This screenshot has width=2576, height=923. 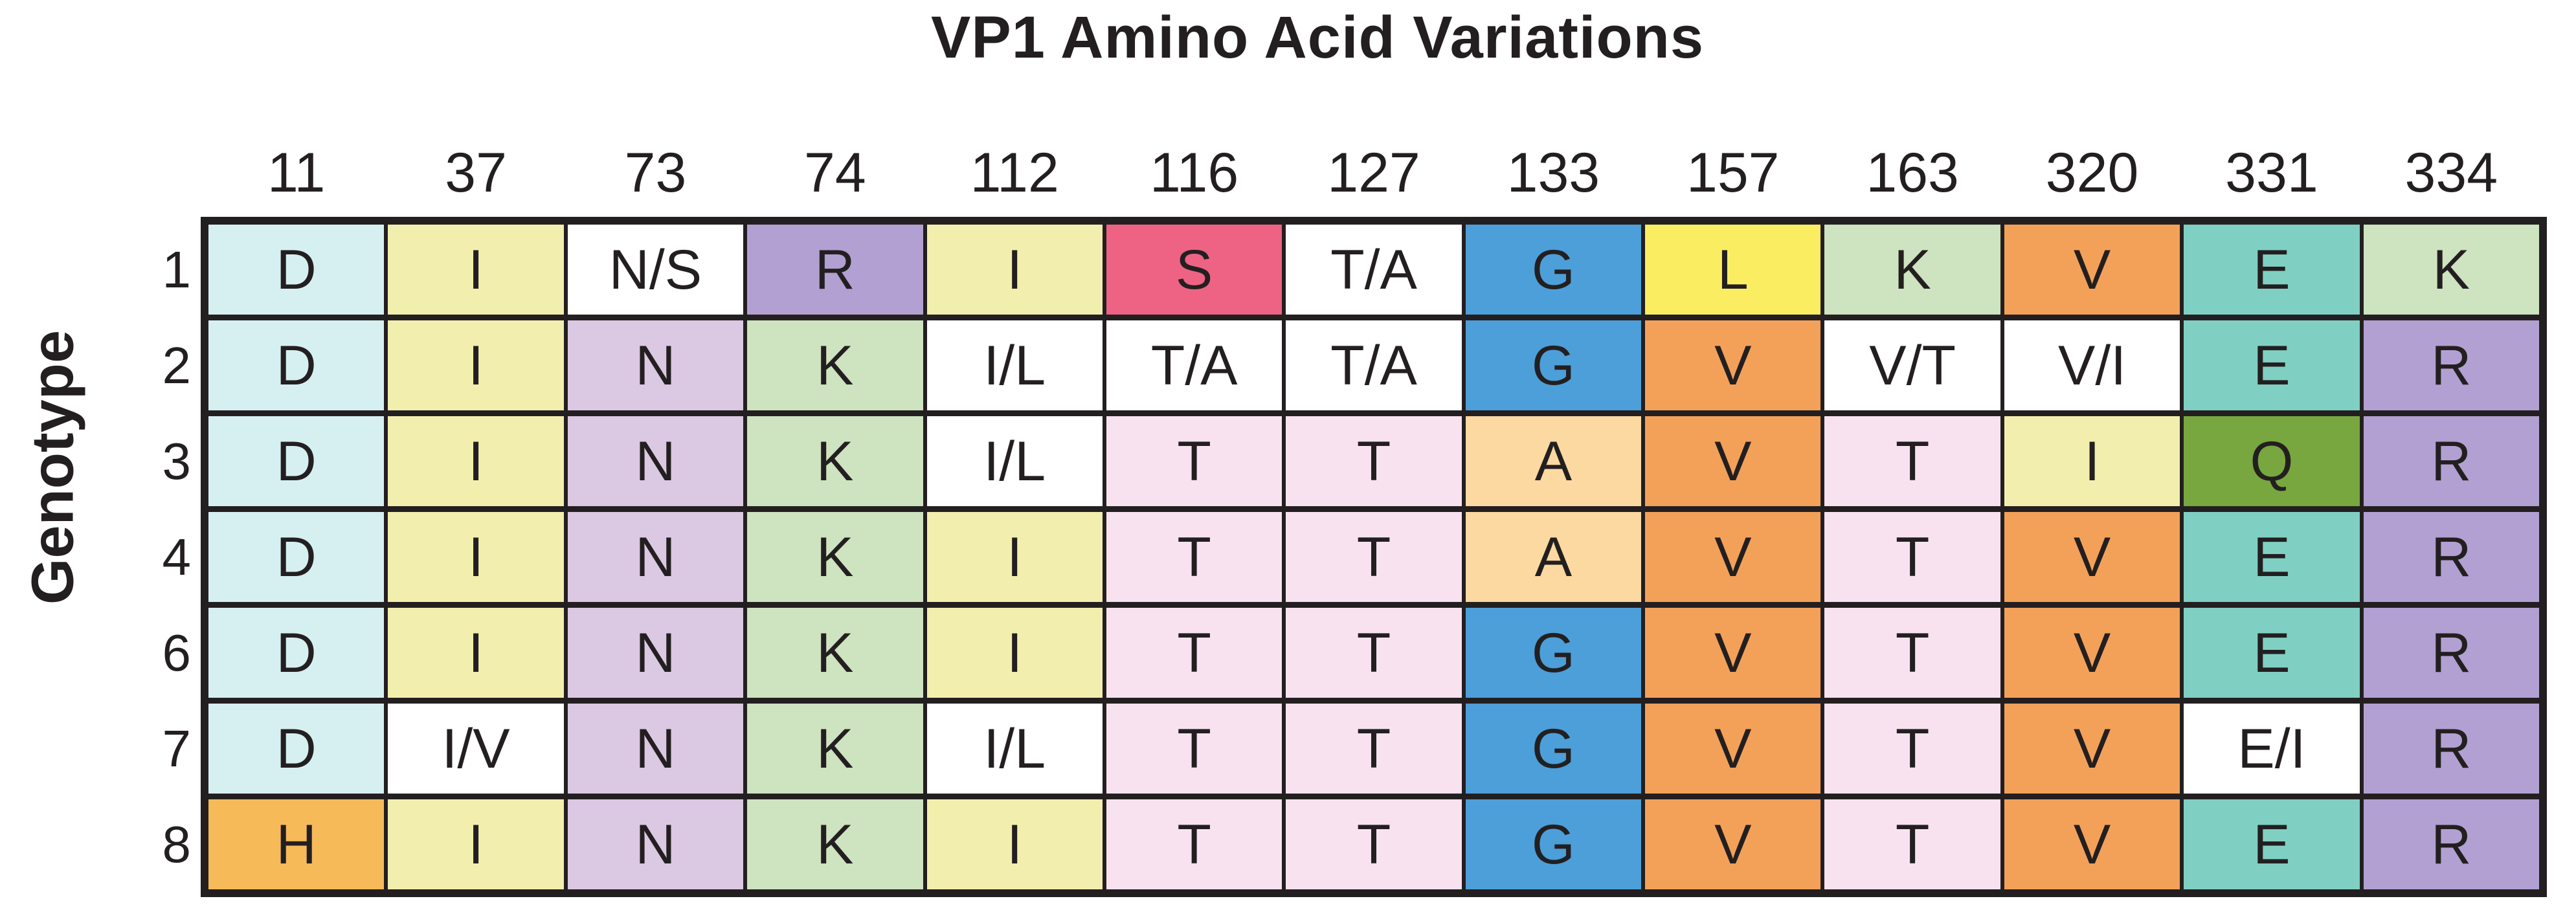 I want to click on cell-genotype7-pos320: V, so click(x=2092, y=749).